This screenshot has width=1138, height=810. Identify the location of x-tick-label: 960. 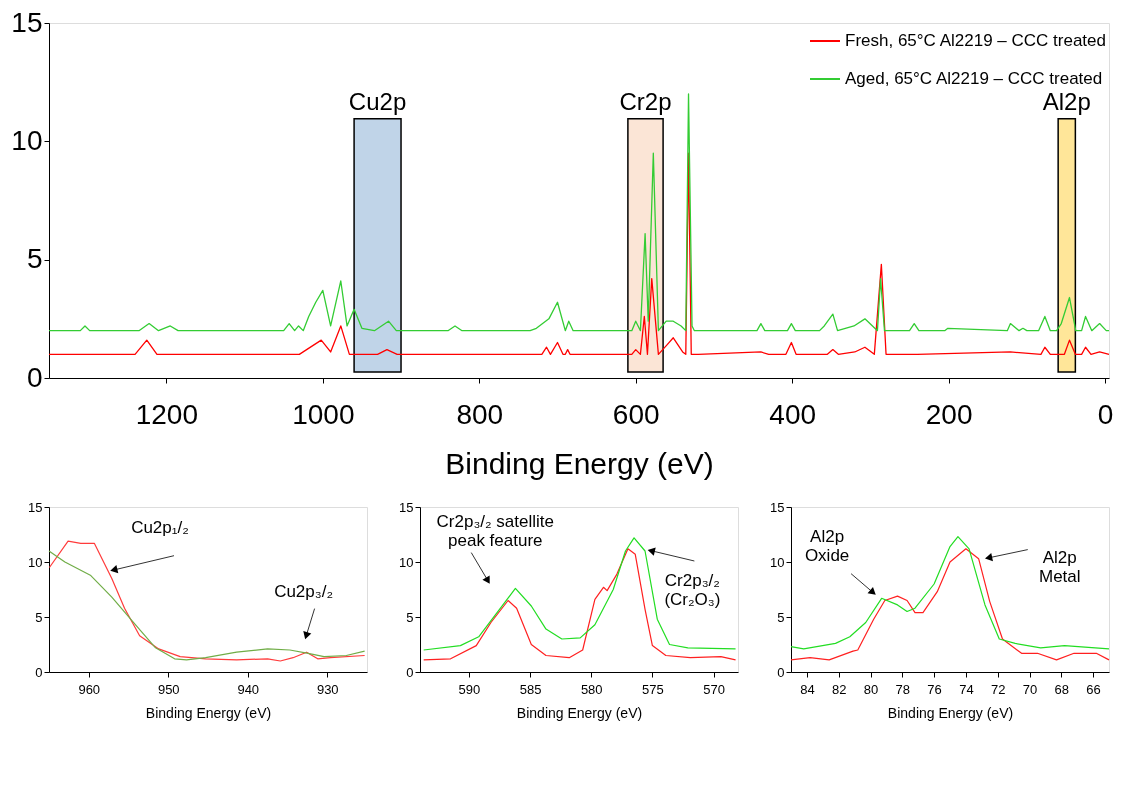
(89, 689).